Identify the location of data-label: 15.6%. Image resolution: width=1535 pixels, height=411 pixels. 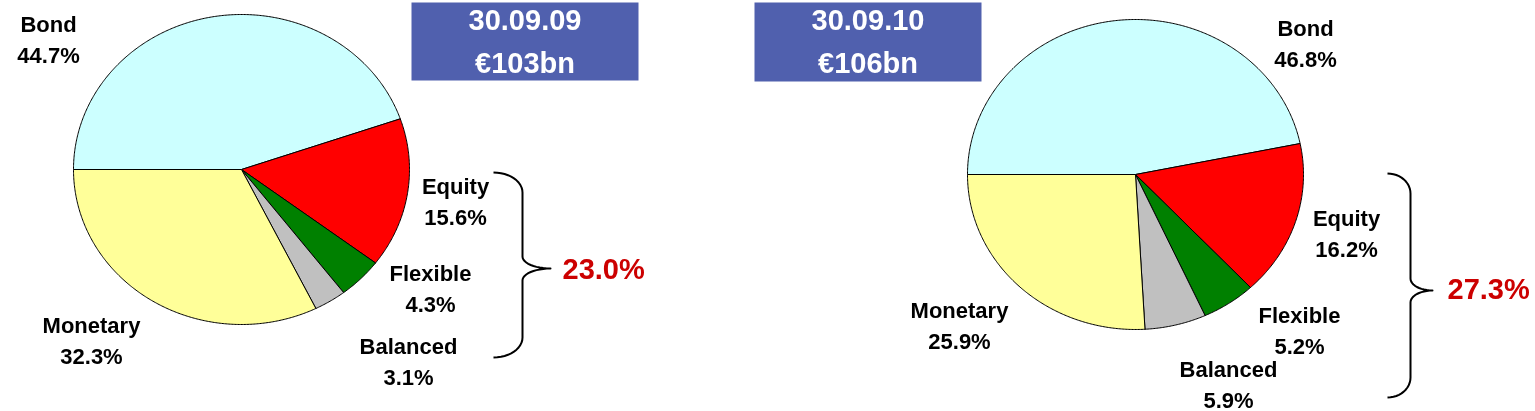
(455, 217).